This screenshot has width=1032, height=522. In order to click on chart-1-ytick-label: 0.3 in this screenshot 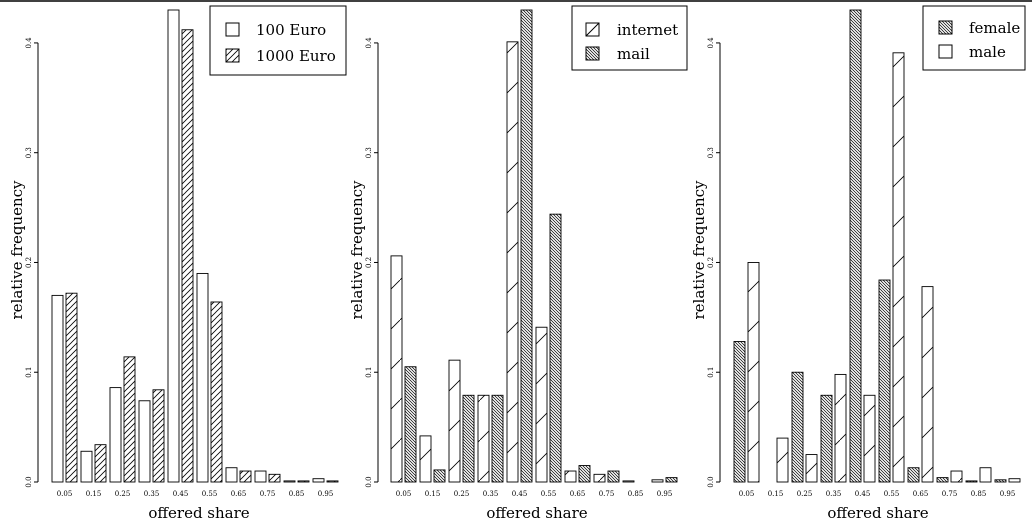, I will do `click(29, 152)`.